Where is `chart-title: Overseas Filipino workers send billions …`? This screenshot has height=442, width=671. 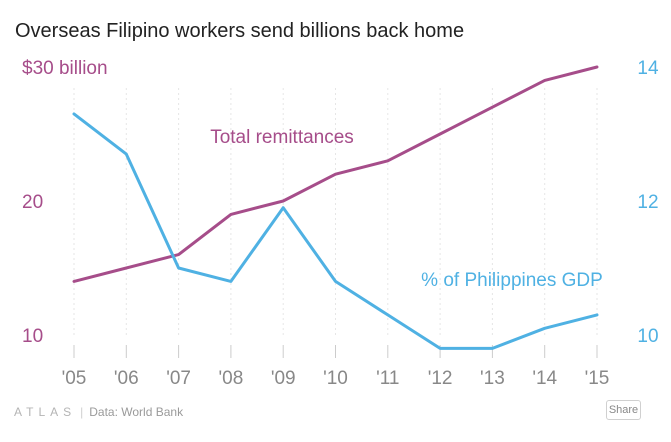 chart-title: Overseas Filipino workers send billions … is located at coordinates (240, 31).